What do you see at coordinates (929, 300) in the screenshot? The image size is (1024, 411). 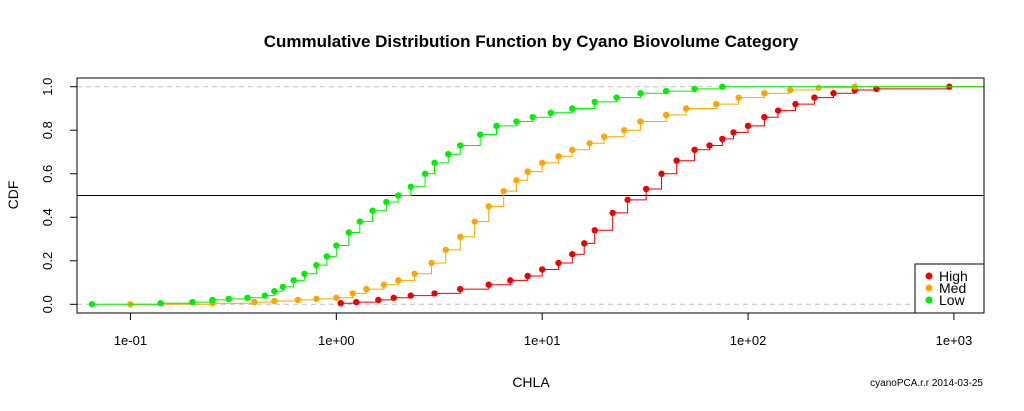 I see `legend-marker-low` at bounding box center [929, 300].